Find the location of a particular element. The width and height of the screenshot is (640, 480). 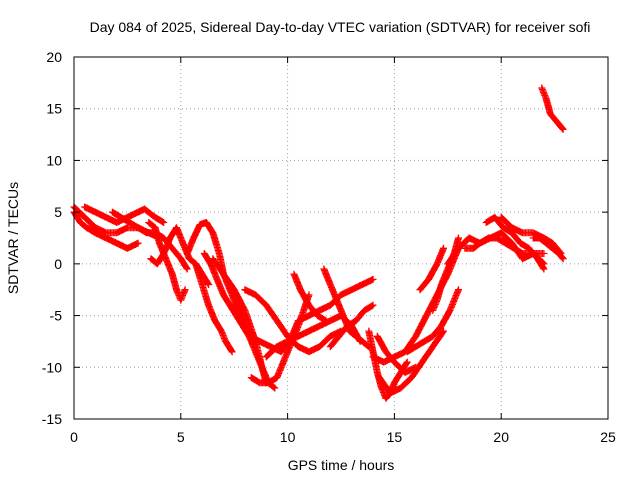

x-tick-label: 0 is located at coordinates (74, 437).